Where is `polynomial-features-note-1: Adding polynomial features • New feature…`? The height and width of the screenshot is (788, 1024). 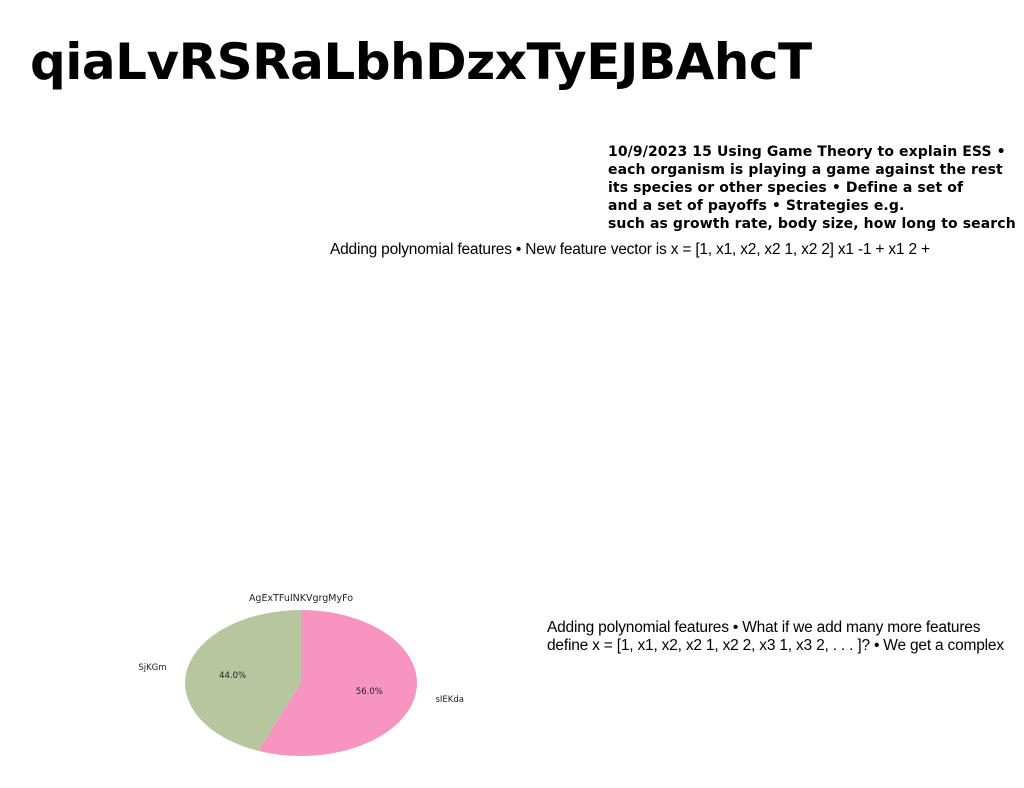 polynomial-features-note-1: Adding polynomial features • New feature… is located at coordinates (630, 249).